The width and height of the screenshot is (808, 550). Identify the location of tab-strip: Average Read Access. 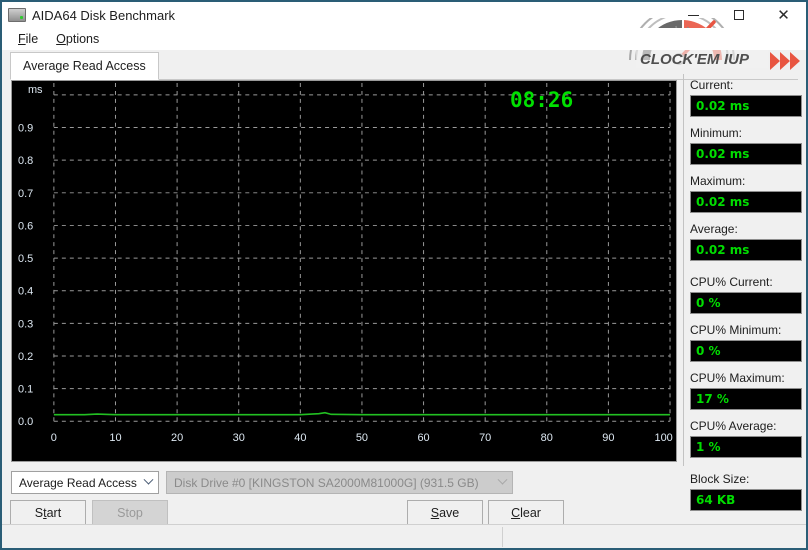
(404, 66).